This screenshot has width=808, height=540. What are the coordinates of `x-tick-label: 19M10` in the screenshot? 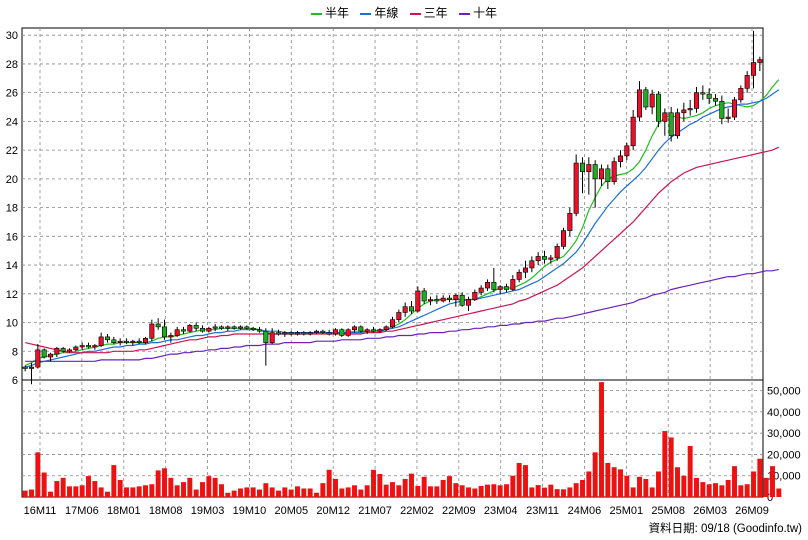 It's located at (250, 511).